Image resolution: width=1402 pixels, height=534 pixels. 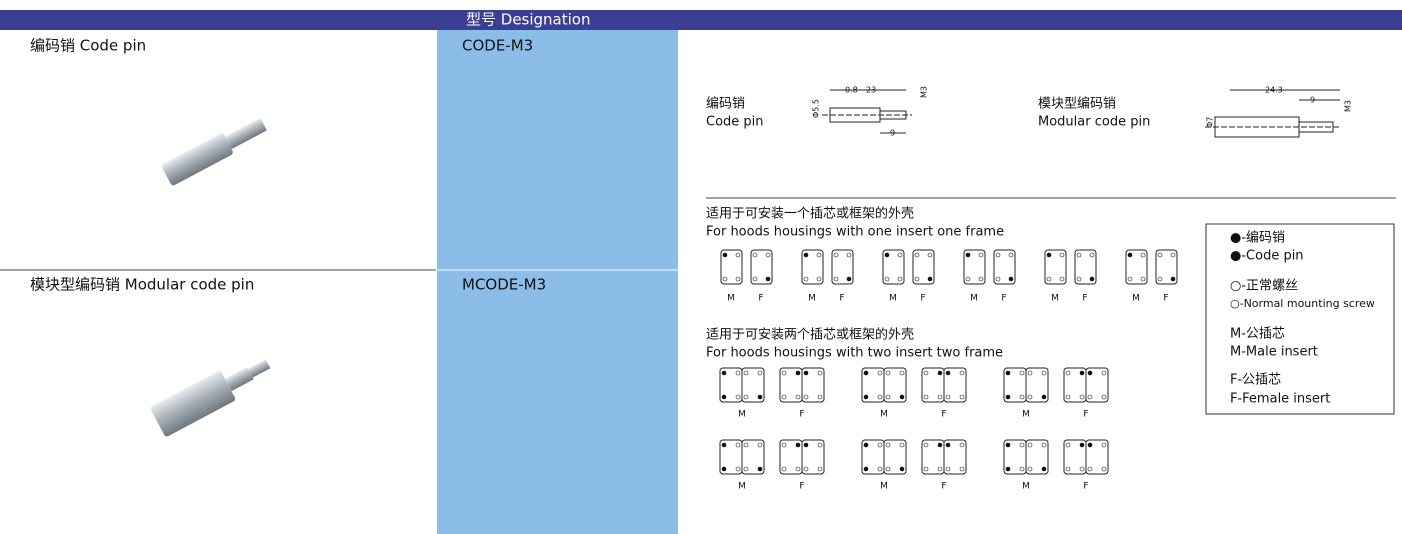 I want to click on diagrams: M F M F M F M F M F M F M F M F M F M F M F M F, so click(x=948, y=370).